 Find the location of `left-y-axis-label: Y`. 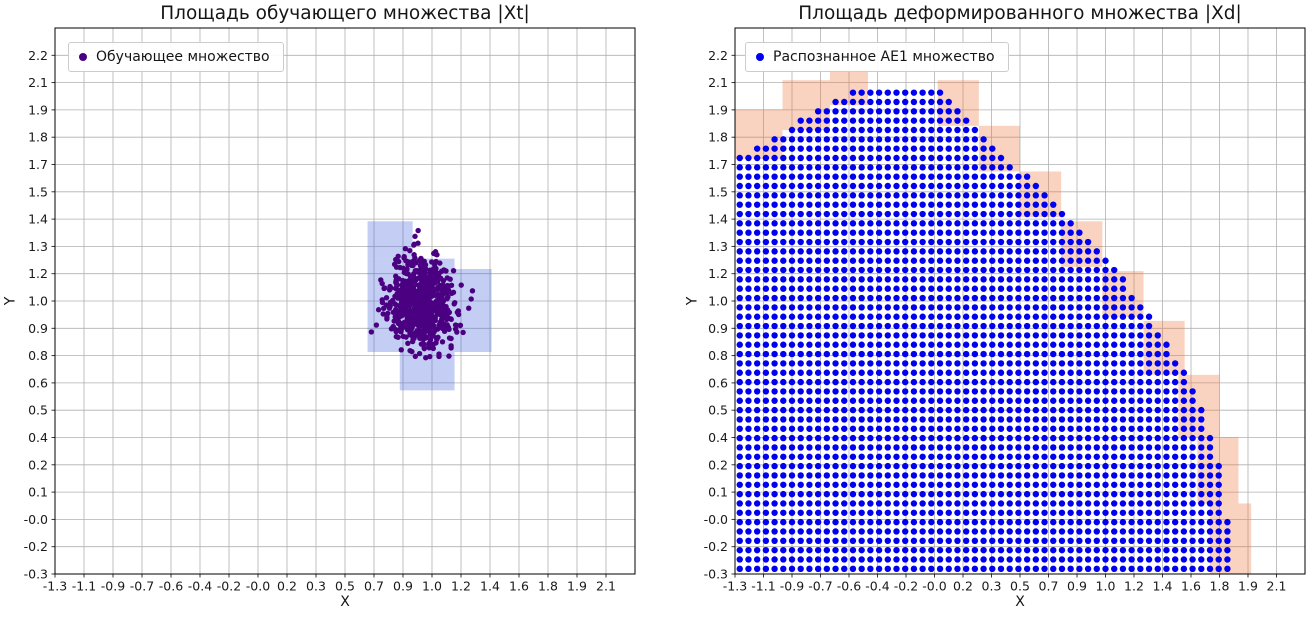

left-y-axis-label: Y is located at coordinates (10, 301).